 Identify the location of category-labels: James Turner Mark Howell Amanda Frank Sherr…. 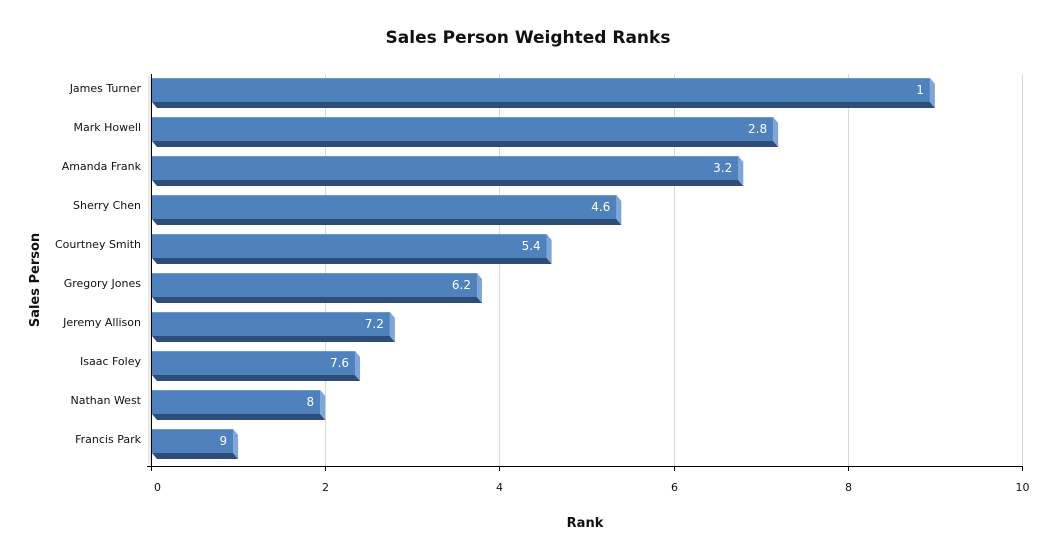
(98, 264).